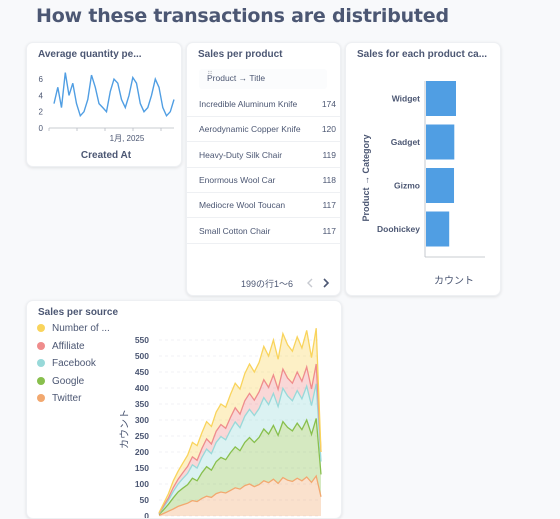 The height and width of the screenshot is (519, 560). I want to click on legend-label: Facebook, so click(74, 364).